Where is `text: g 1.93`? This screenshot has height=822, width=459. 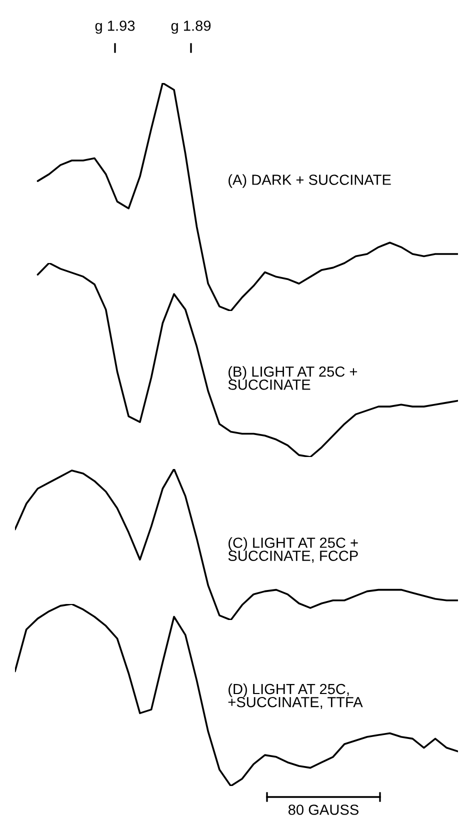 text: g 1.93 is located at coordinates (115, 27).